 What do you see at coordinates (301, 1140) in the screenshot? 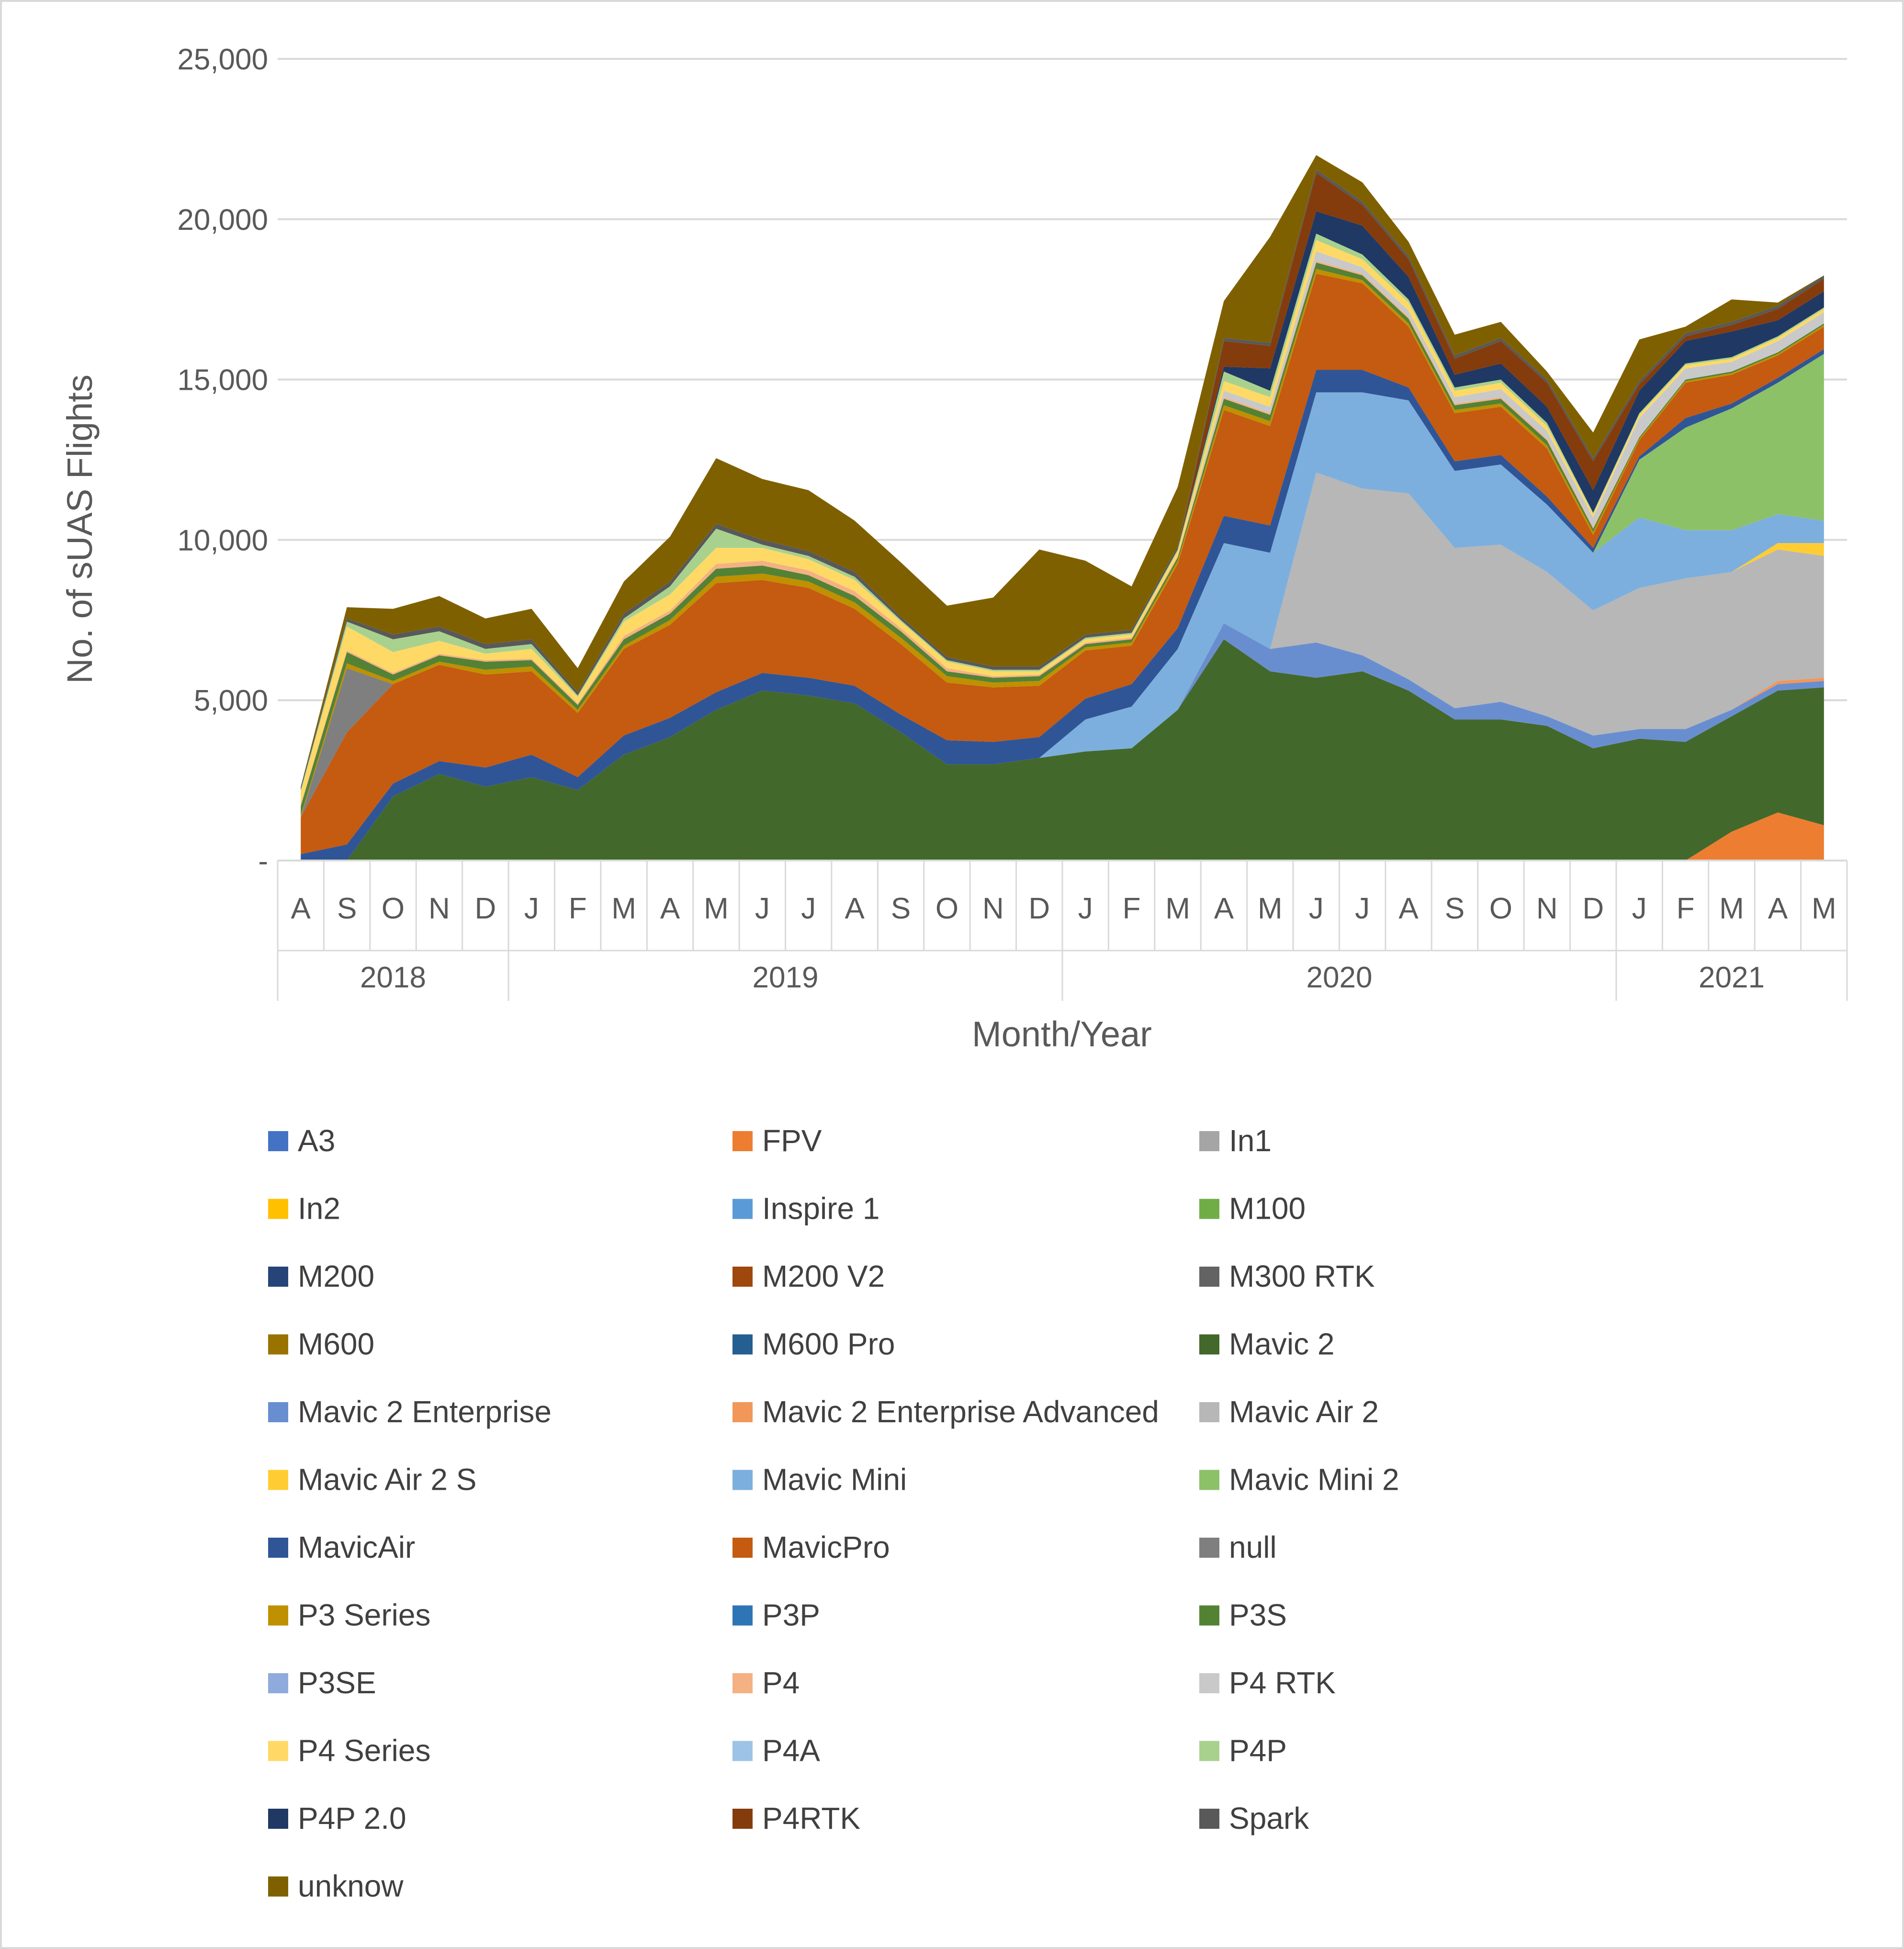
I see `legend-entry: A3` at bounding box center [301, 1140].